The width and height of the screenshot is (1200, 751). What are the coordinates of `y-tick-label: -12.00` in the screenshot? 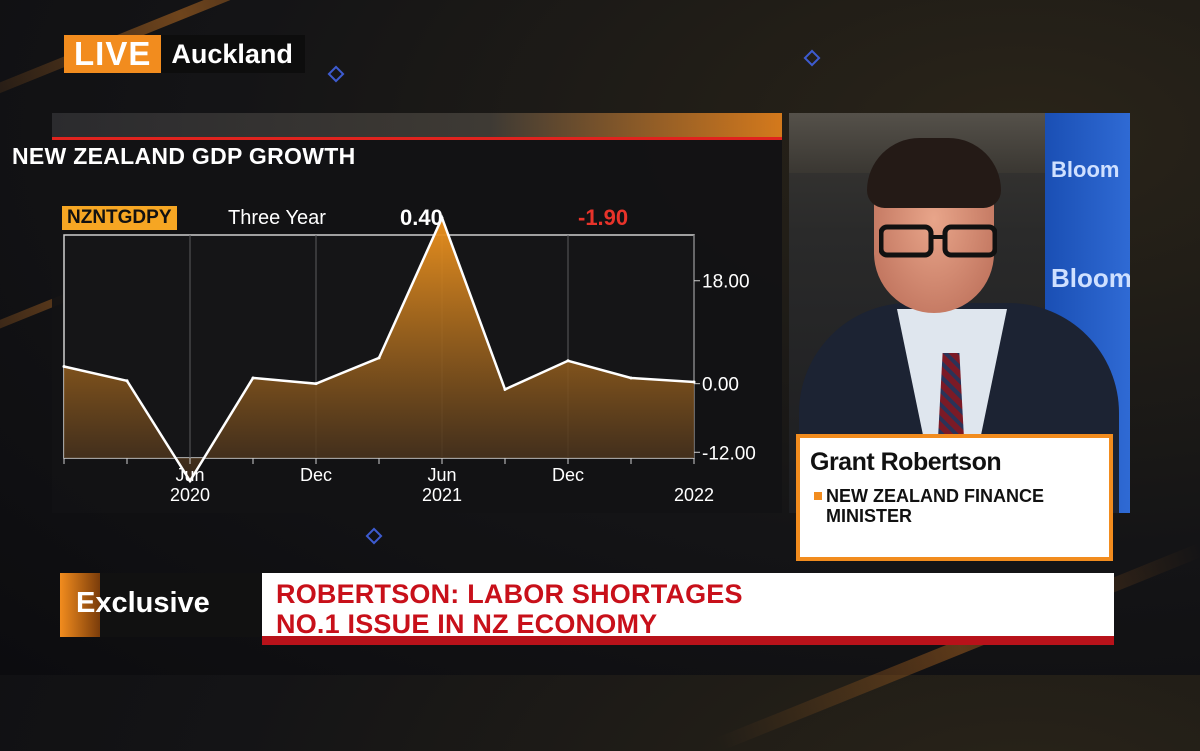 It's located at (729, 453).